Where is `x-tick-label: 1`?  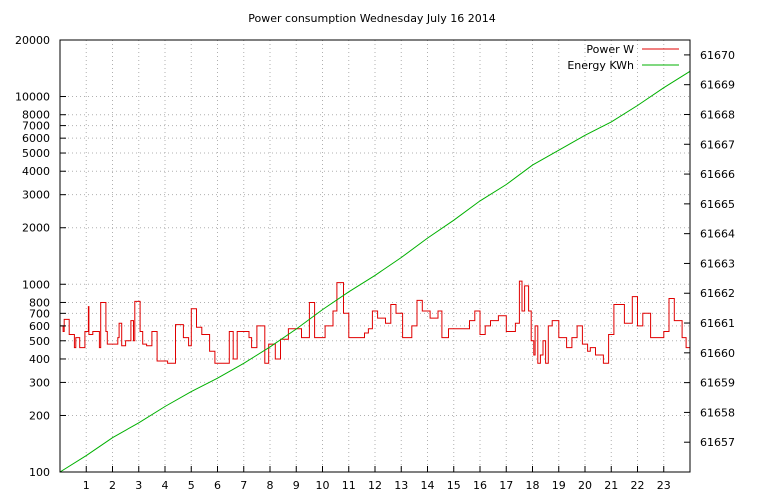
x-tick-label: 1 is located at coordinates (86, 485).